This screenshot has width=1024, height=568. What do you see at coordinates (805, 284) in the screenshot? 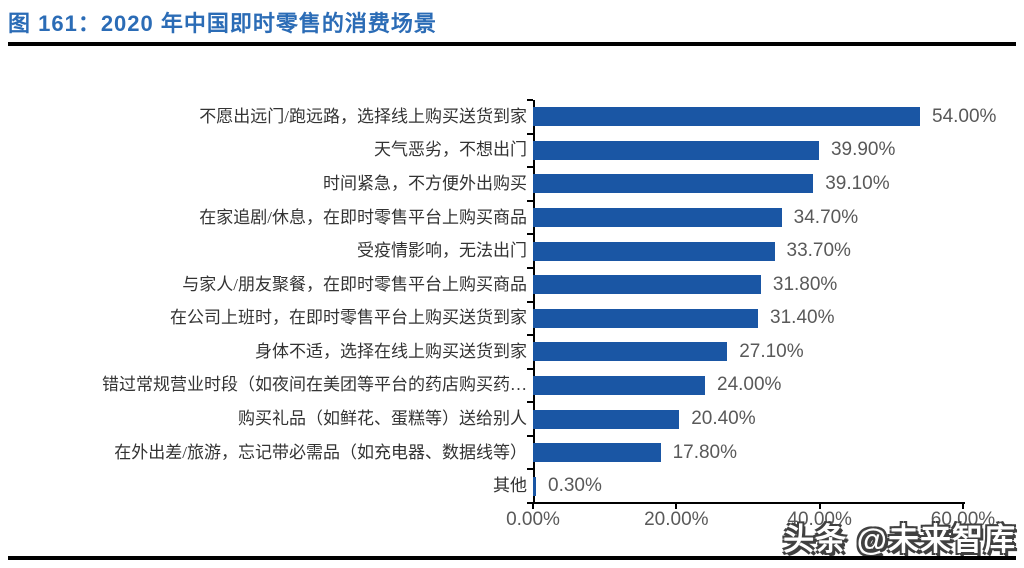
I see `value-label: 31.80%` at bounding box center [805, 284].